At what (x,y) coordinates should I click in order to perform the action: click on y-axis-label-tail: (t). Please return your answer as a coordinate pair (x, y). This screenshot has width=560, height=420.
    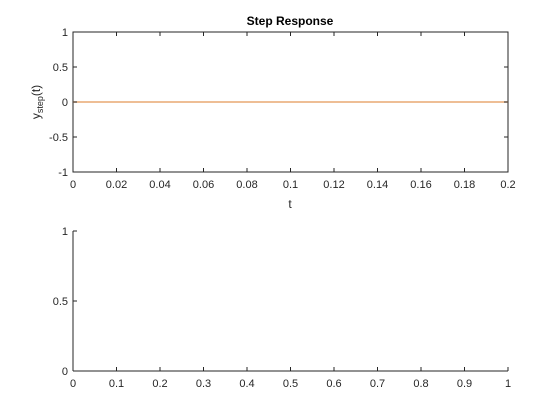
    Looking at the image, I should click on (36, 90).